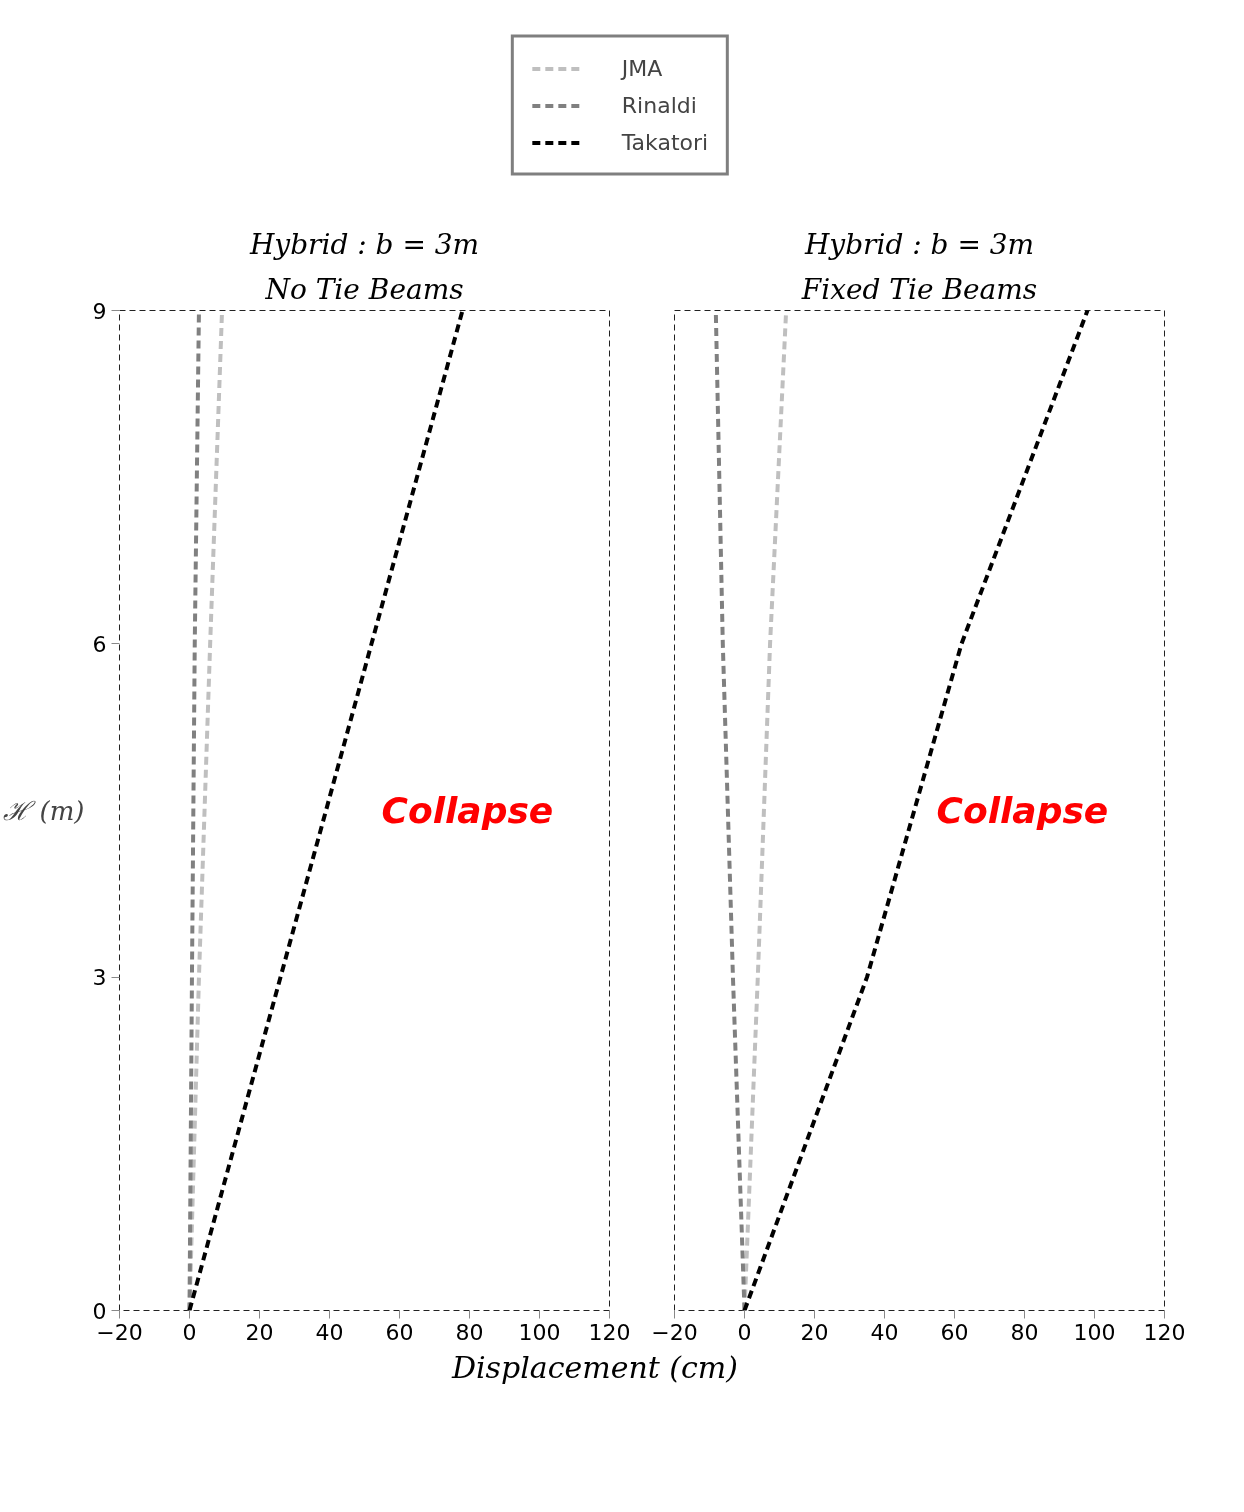  Describe the element at coordinates (44, 810) in the screenshot. I see `y-axis-title: ℋ (m)` at that location.